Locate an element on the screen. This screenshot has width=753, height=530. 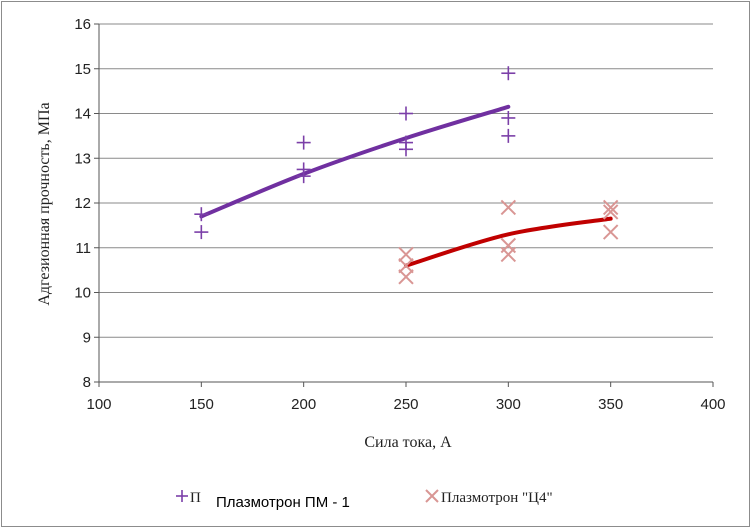
x-tick-label: 150 is located at coordinates (201, 404).